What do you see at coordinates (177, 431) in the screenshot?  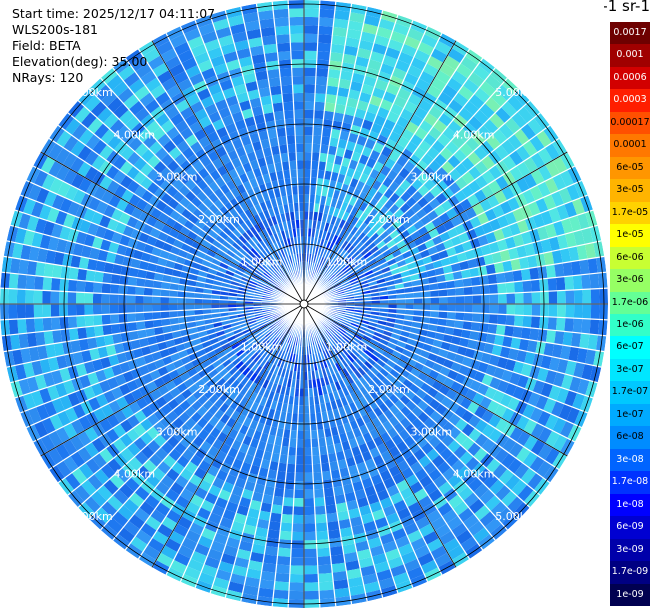 I see `range-label: 3.00km` at bounding box center [177, 431].